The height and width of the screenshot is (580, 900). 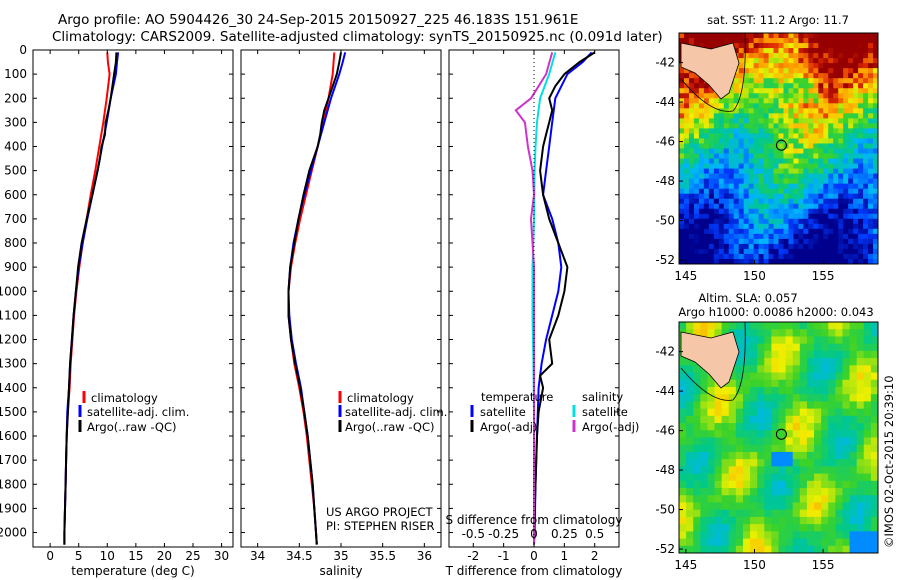 What do you see at coordinates (317, 298) in the screenshot?
I see `salinity-series` at bounding box center [317, 298].